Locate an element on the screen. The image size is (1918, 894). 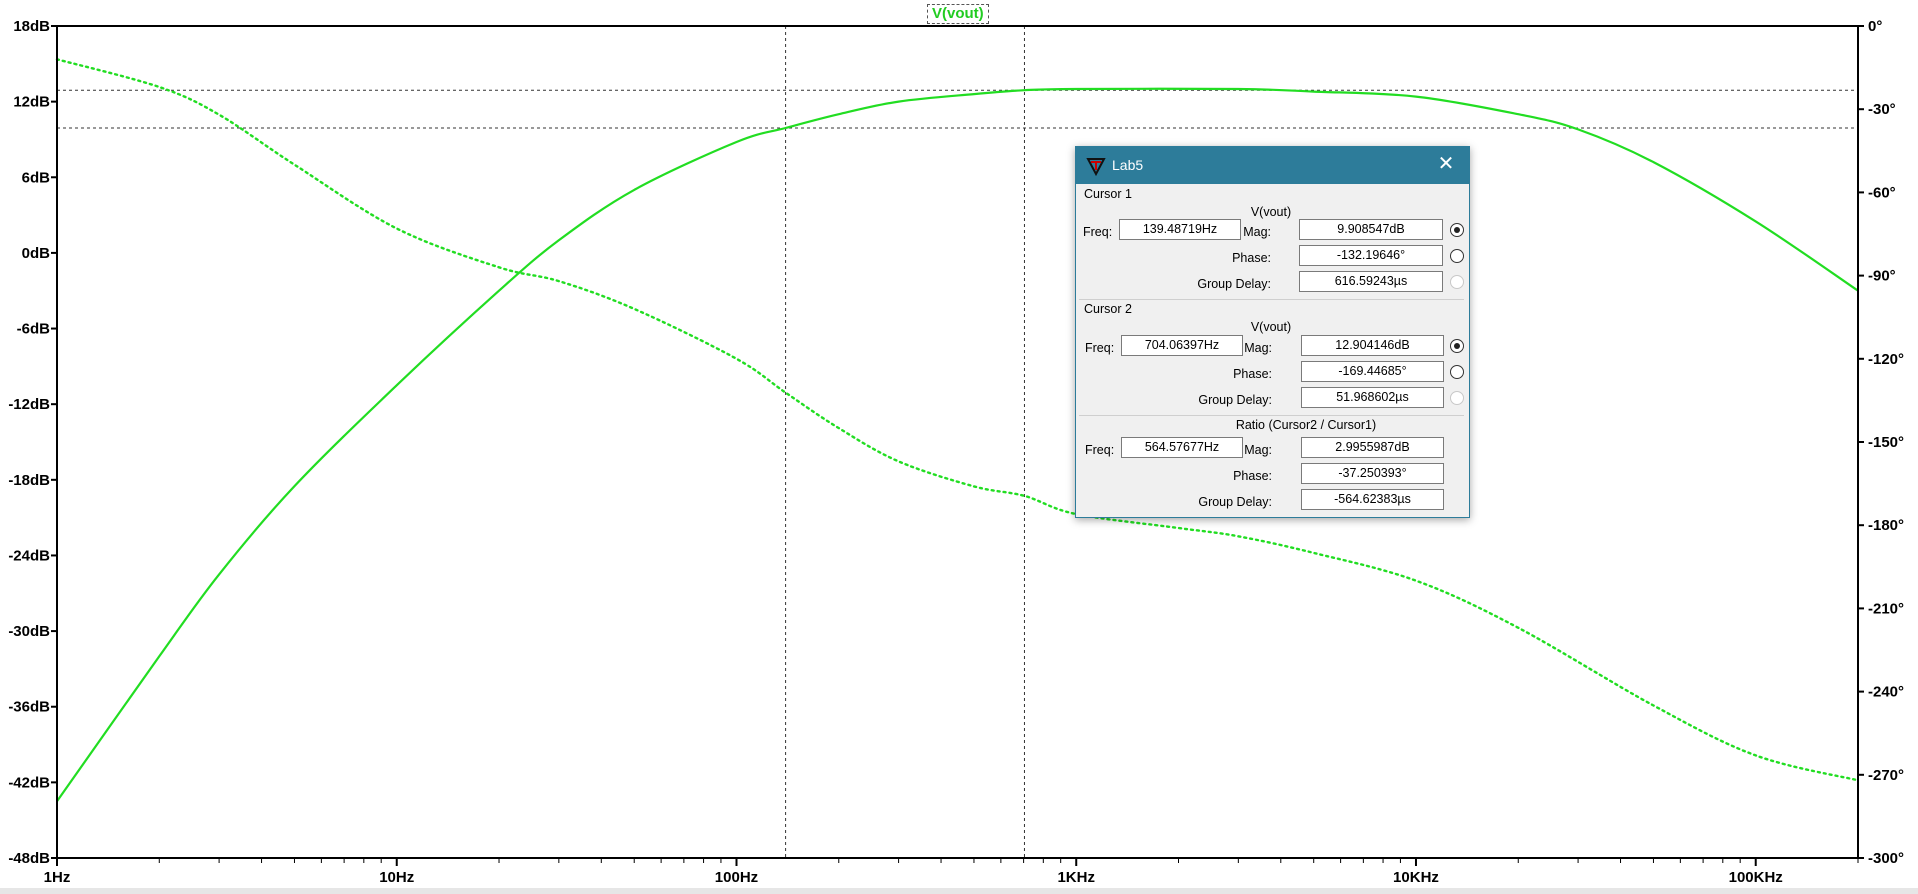
ratio-phase-label: Phase: is located at coordinates (1252, 476).